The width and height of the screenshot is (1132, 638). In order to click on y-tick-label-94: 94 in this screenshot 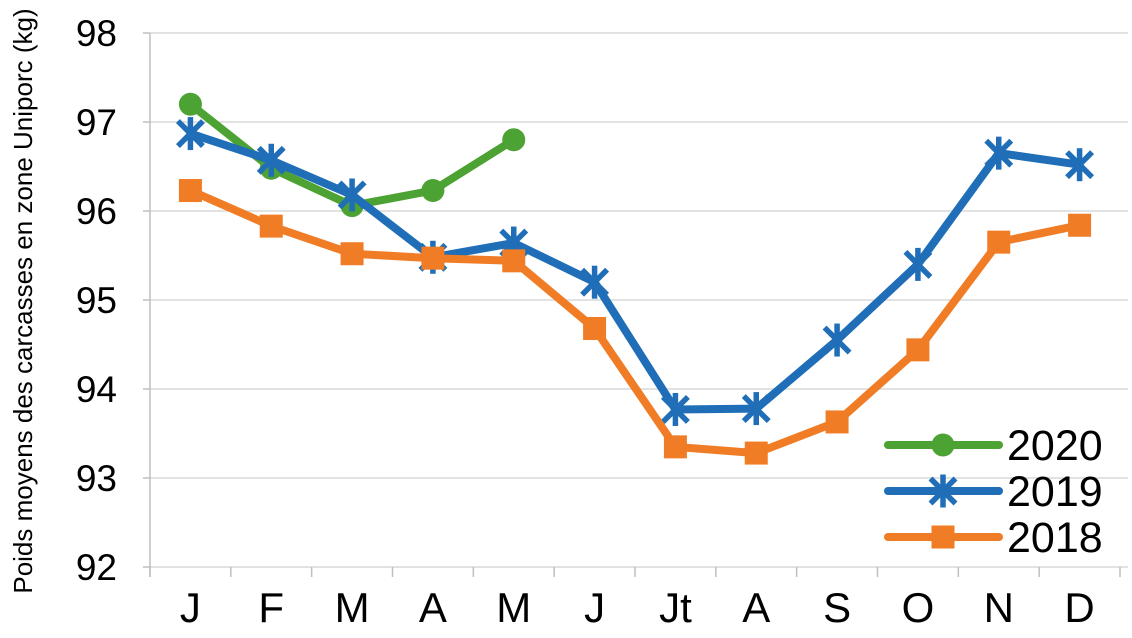, I will do `click(96, 389)`.